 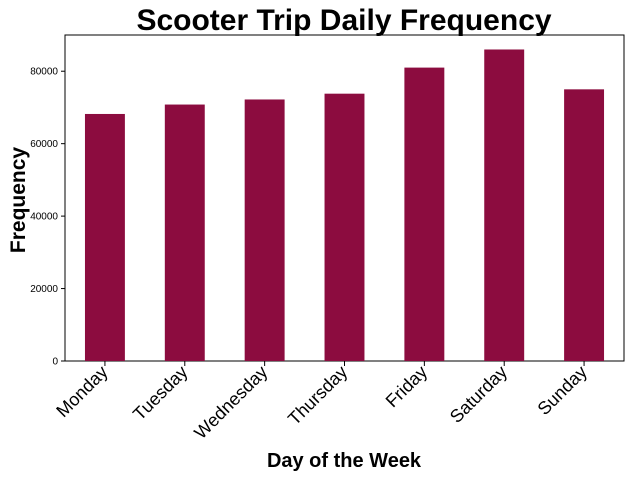 What do you see at coordinates (424, 214) in the screenshot?
I see `bar-friday` at bounding box center [424, 214].